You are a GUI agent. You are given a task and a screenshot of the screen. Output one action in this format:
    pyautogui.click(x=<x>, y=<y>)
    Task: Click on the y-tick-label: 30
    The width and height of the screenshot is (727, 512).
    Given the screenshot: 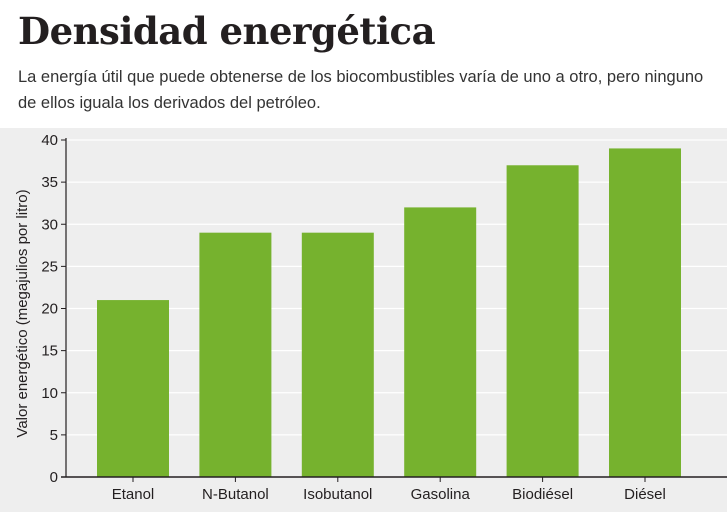 What is the action you would take?
    pyautogui.click(x=49, y=224)
    